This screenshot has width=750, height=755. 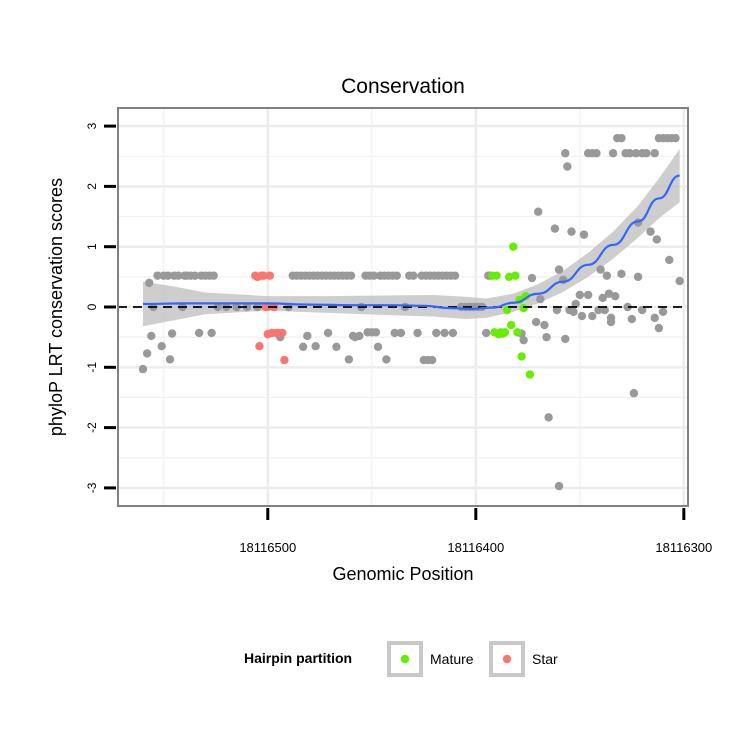 What do you see at coordinates (92, 125) in the screenshot?
I see `y-tick-label: 3` at bounding box center [92, 125].